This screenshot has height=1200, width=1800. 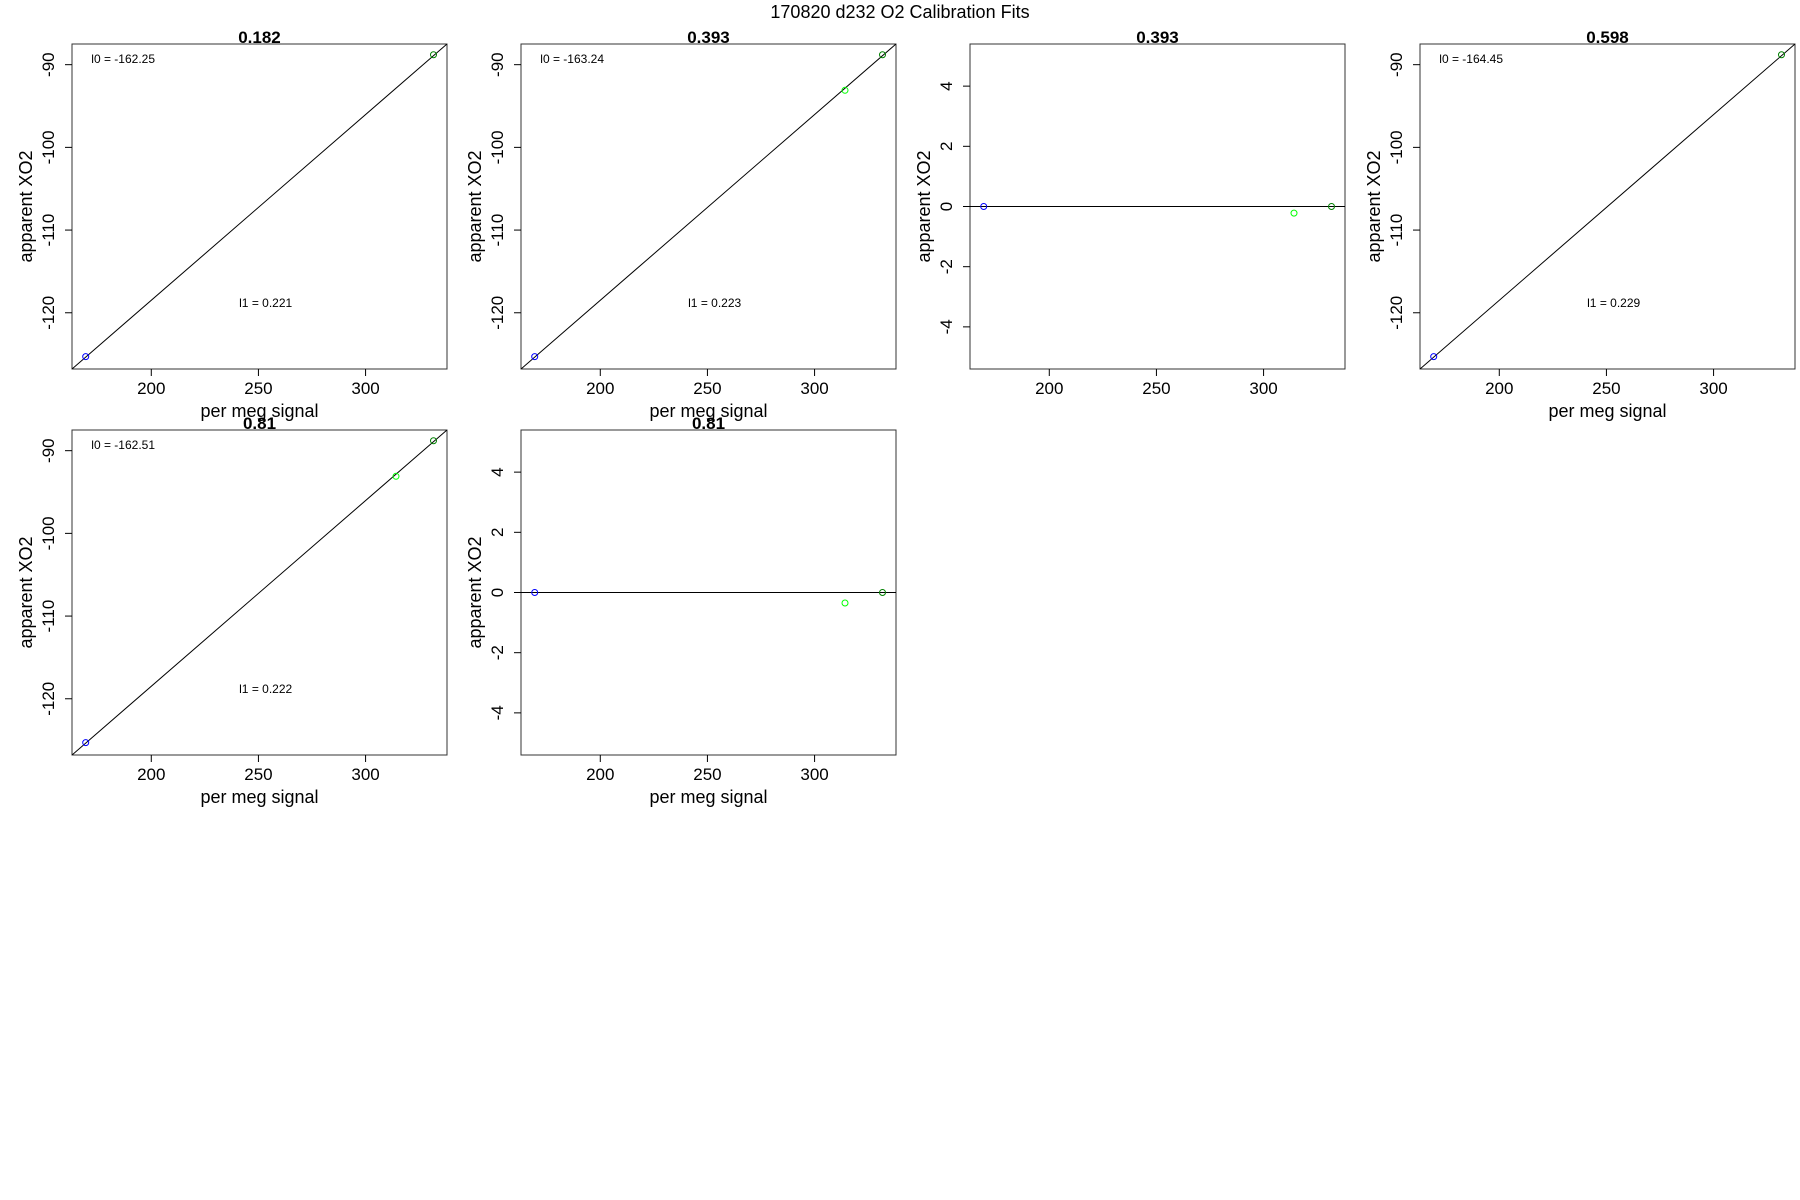 What do you see at coordinates (123, 59) in the screenshot?
I see `fit-annotation: l0 = -162.25` at bounding box center [123, 59].